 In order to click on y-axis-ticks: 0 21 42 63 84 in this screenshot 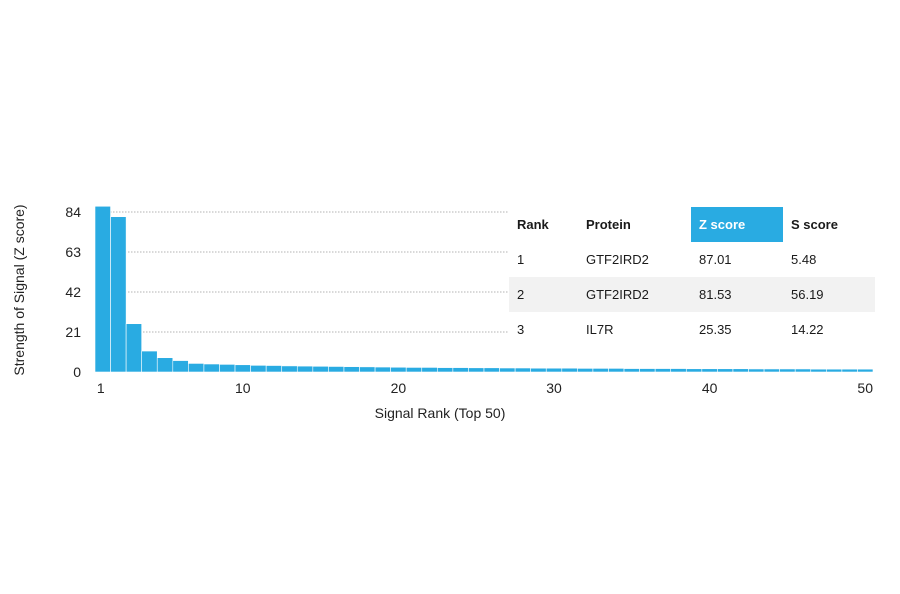, I will do `click(73, 292)`.